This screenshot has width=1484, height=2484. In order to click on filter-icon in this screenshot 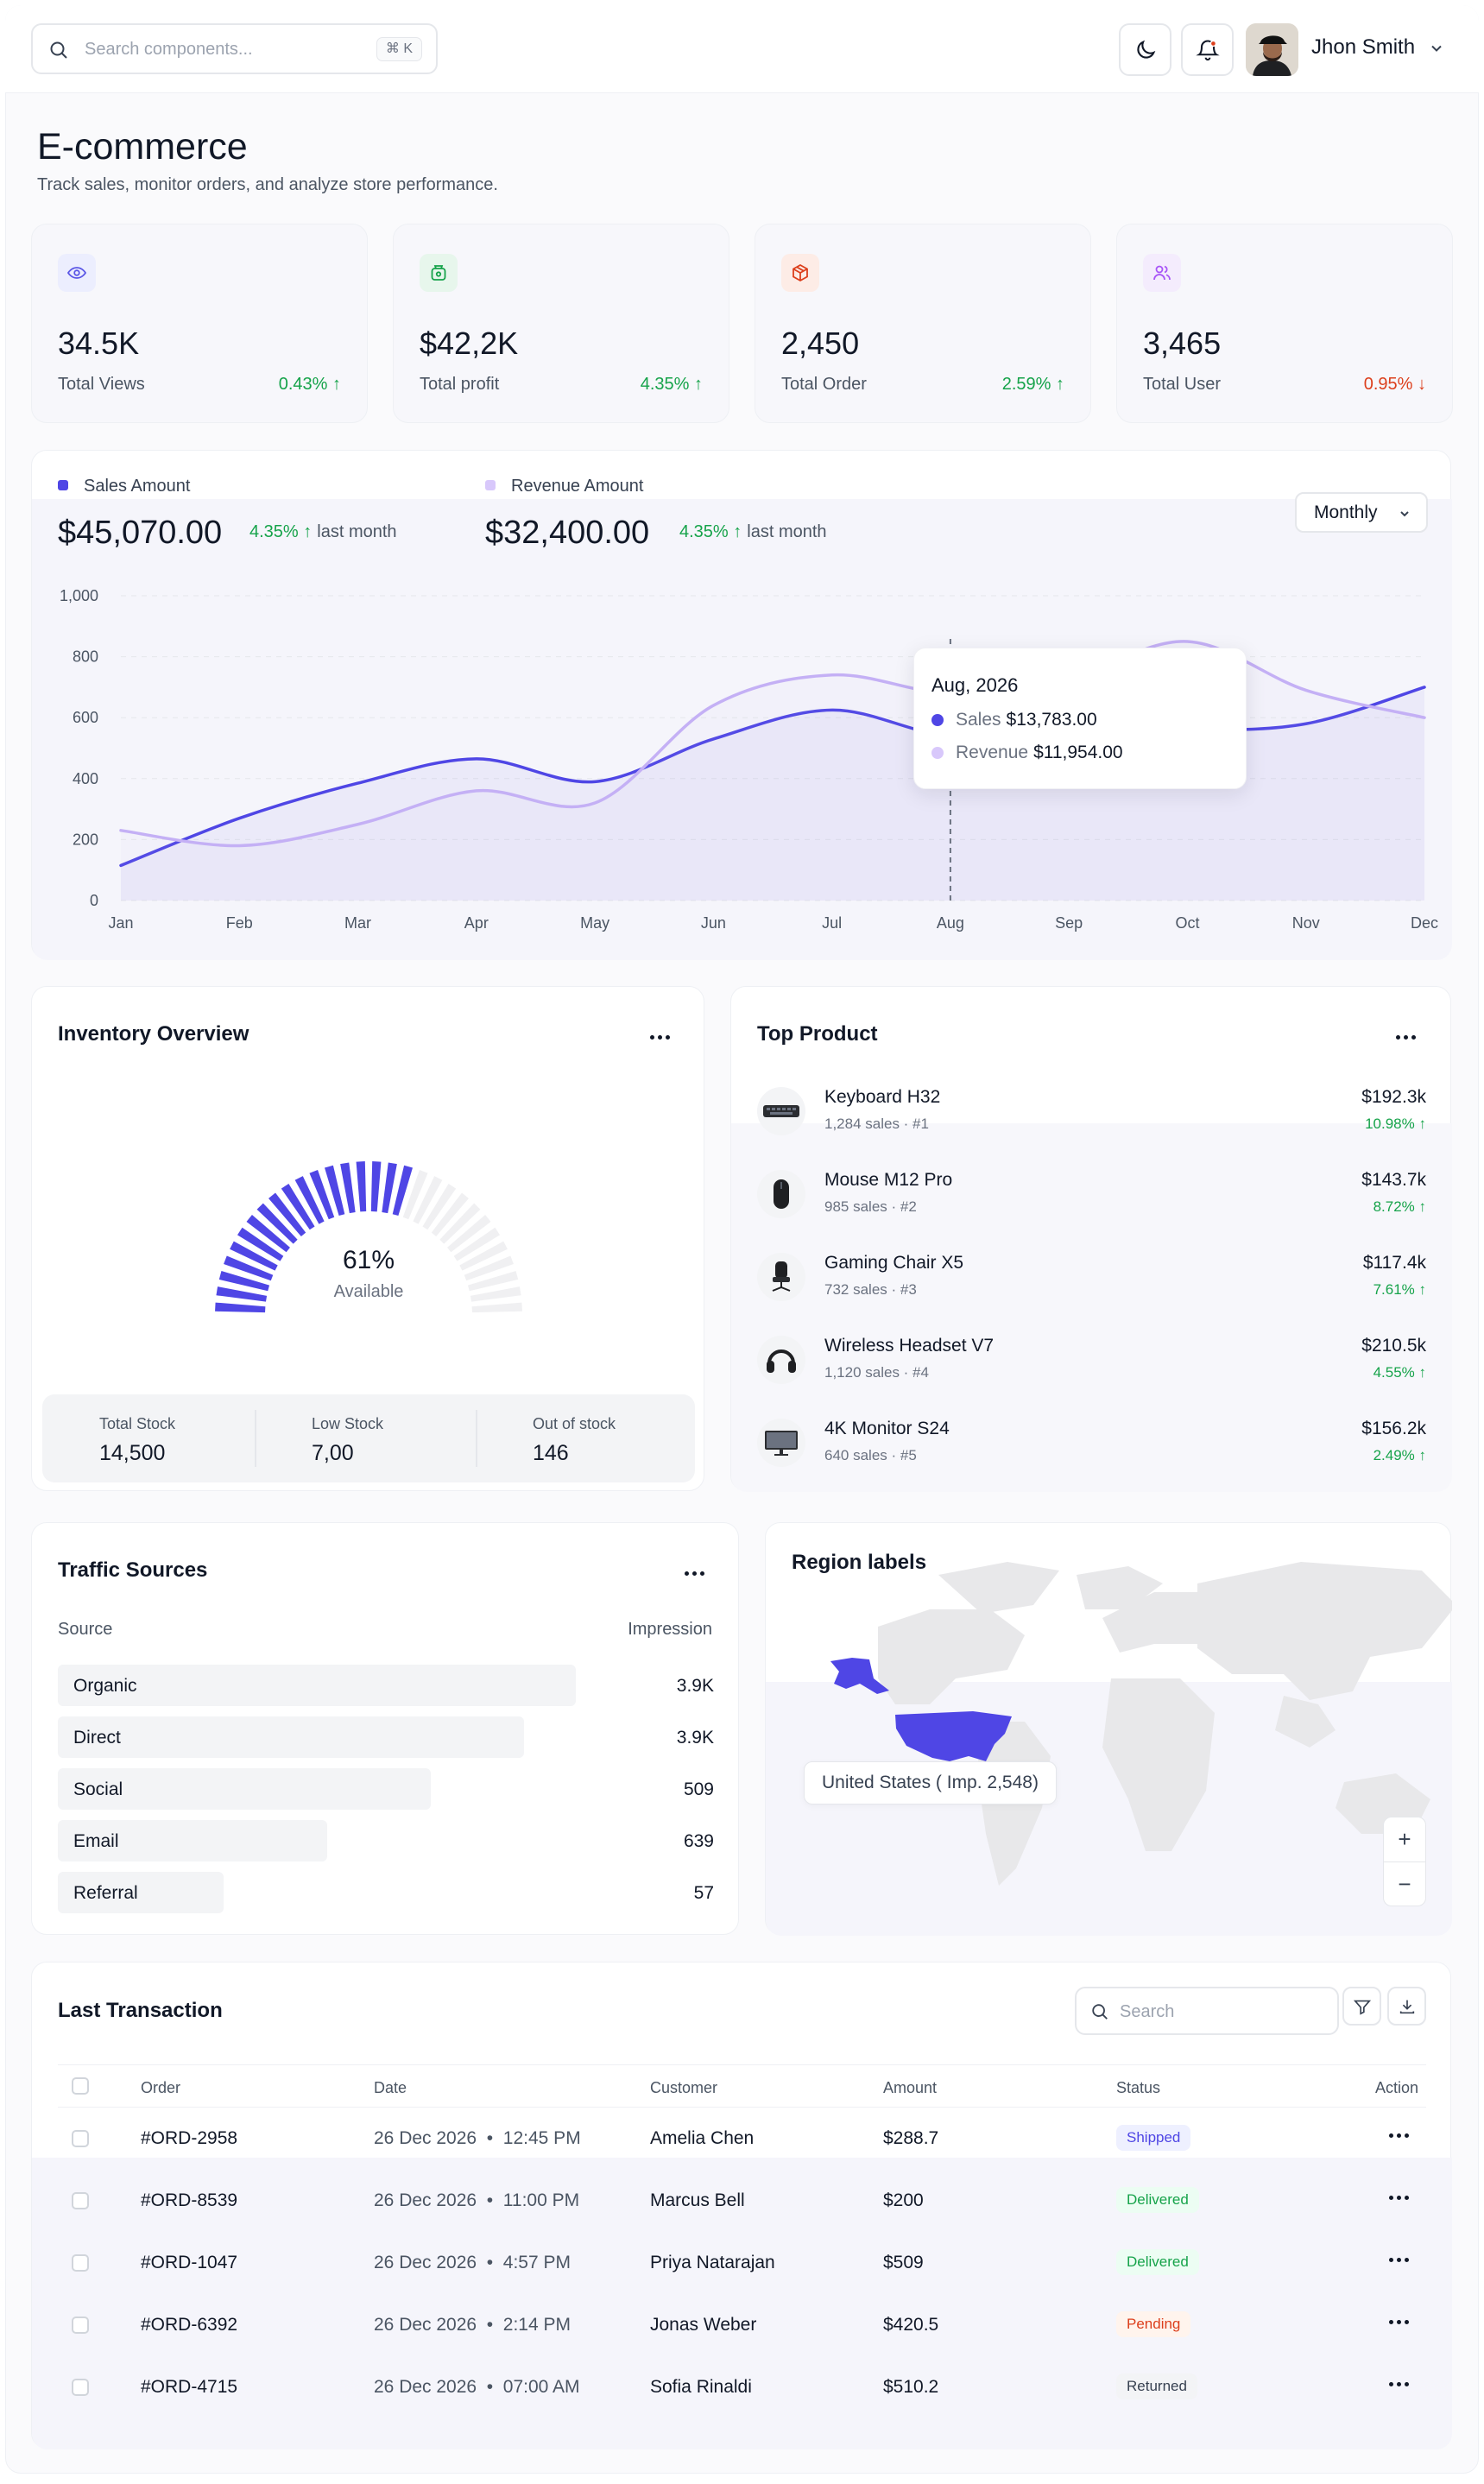, I will do `click(1362, 2007)`.